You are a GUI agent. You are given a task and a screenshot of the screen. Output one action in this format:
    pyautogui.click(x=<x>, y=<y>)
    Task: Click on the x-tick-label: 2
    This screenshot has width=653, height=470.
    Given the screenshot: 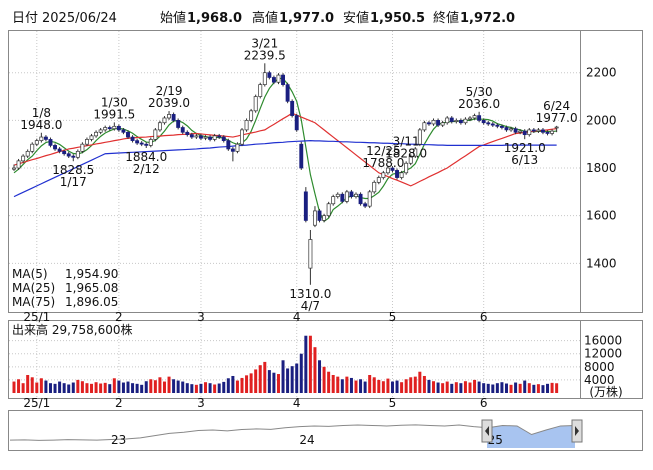 What is the action you would take?
    pyautogui.click(x=119, y=317)
    